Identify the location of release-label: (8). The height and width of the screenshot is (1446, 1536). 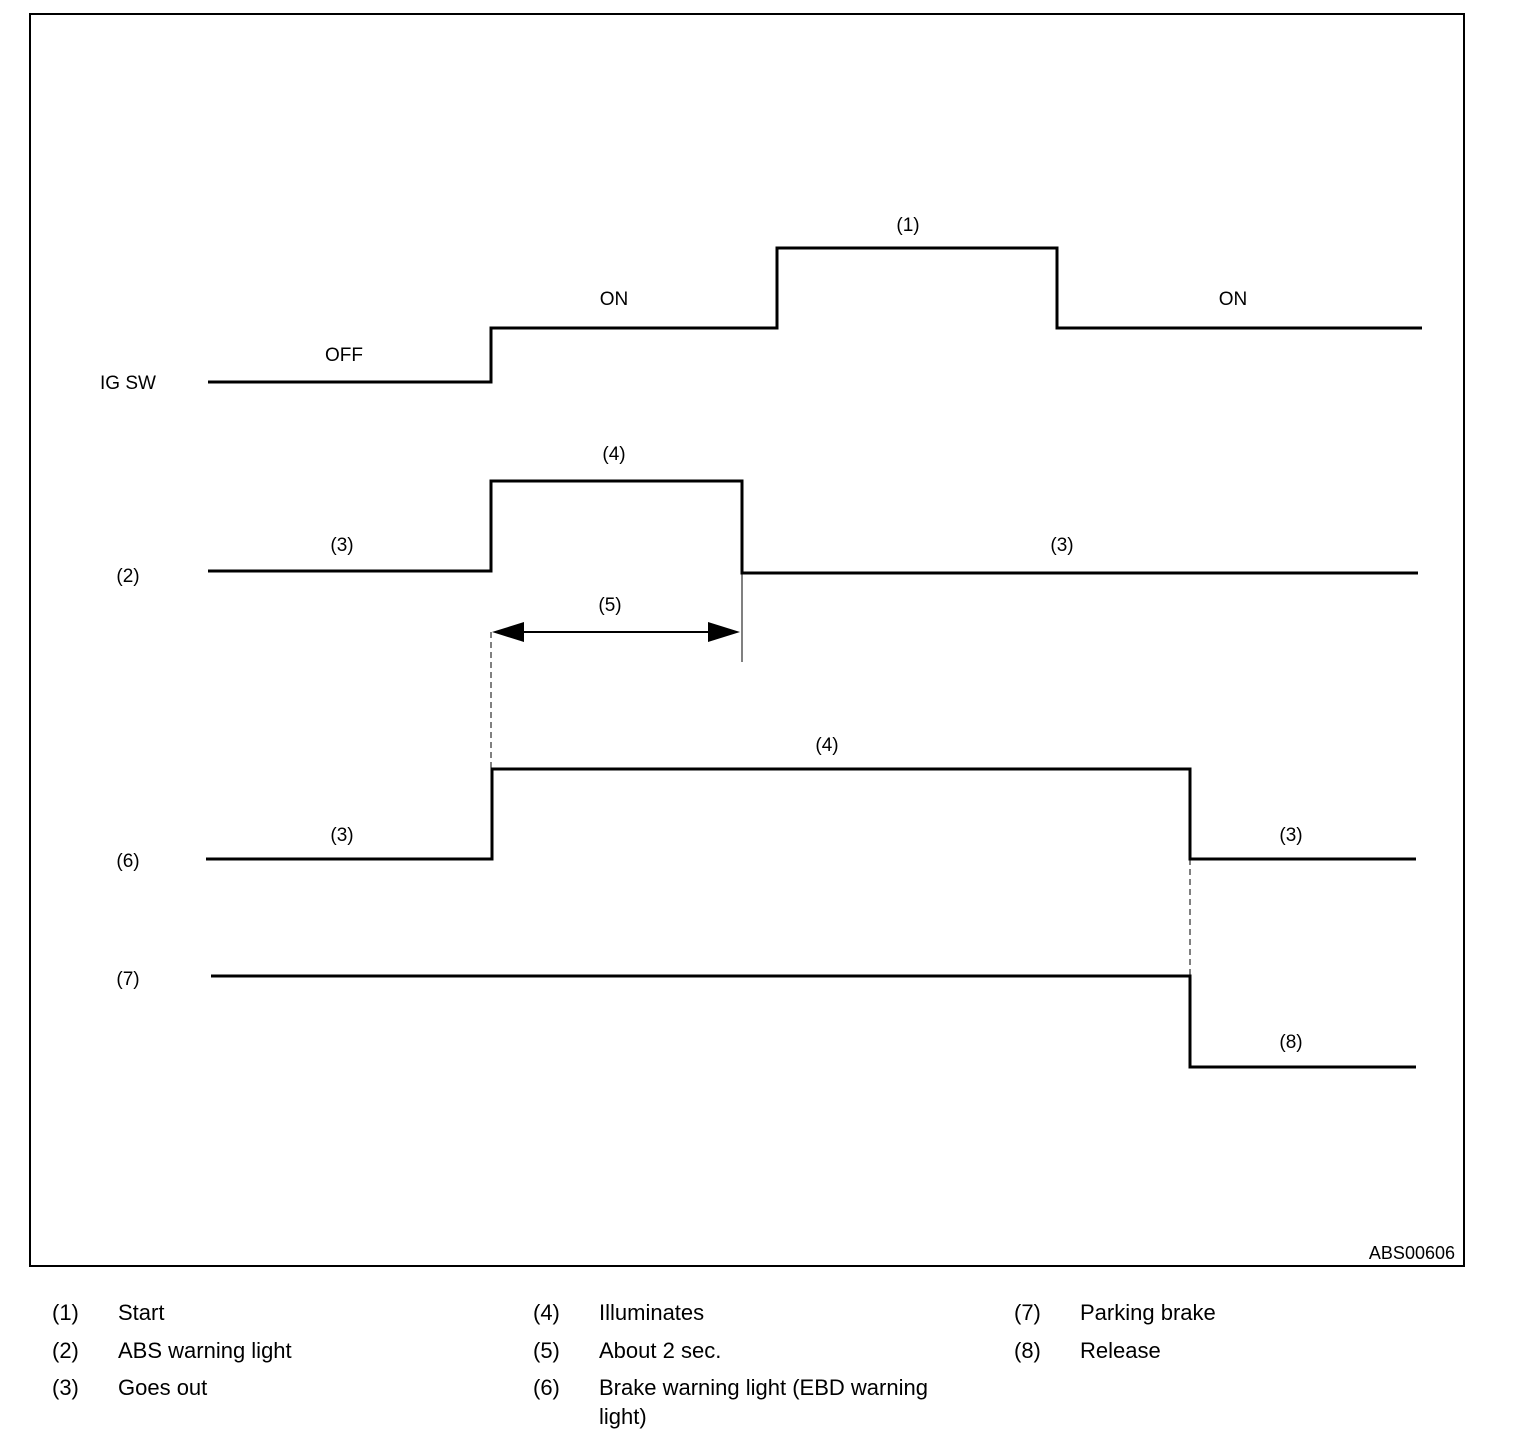
(1290, 1042).